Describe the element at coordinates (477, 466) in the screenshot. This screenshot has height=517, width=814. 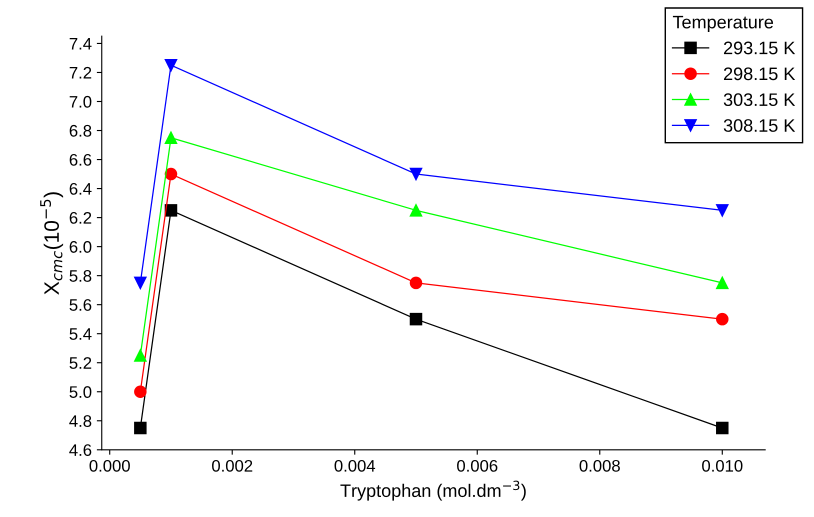
I see `x-tick-label: 0.006` at that location.